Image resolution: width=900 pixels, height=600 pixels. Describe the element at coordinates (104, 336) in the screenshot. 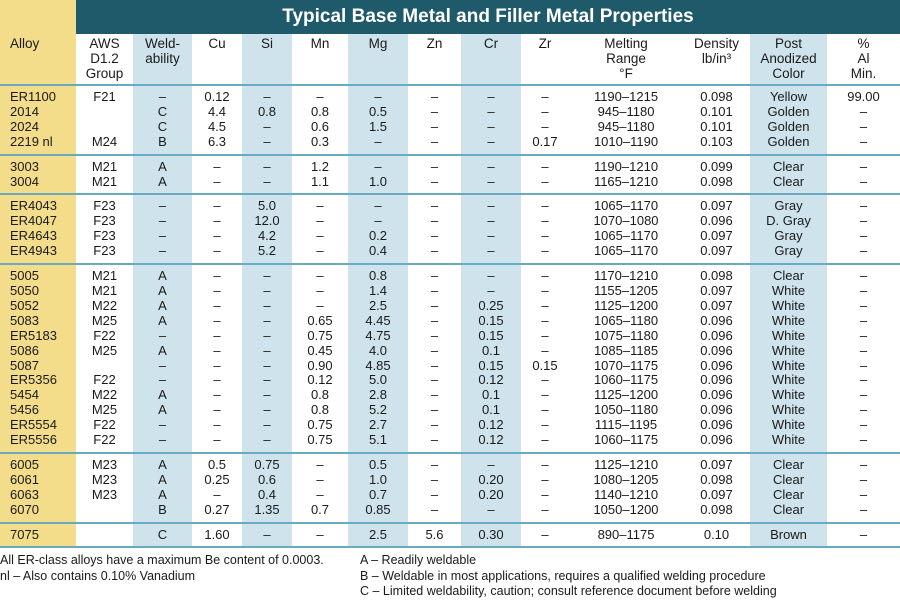

I see `cell-aws-group: F22` at that location.